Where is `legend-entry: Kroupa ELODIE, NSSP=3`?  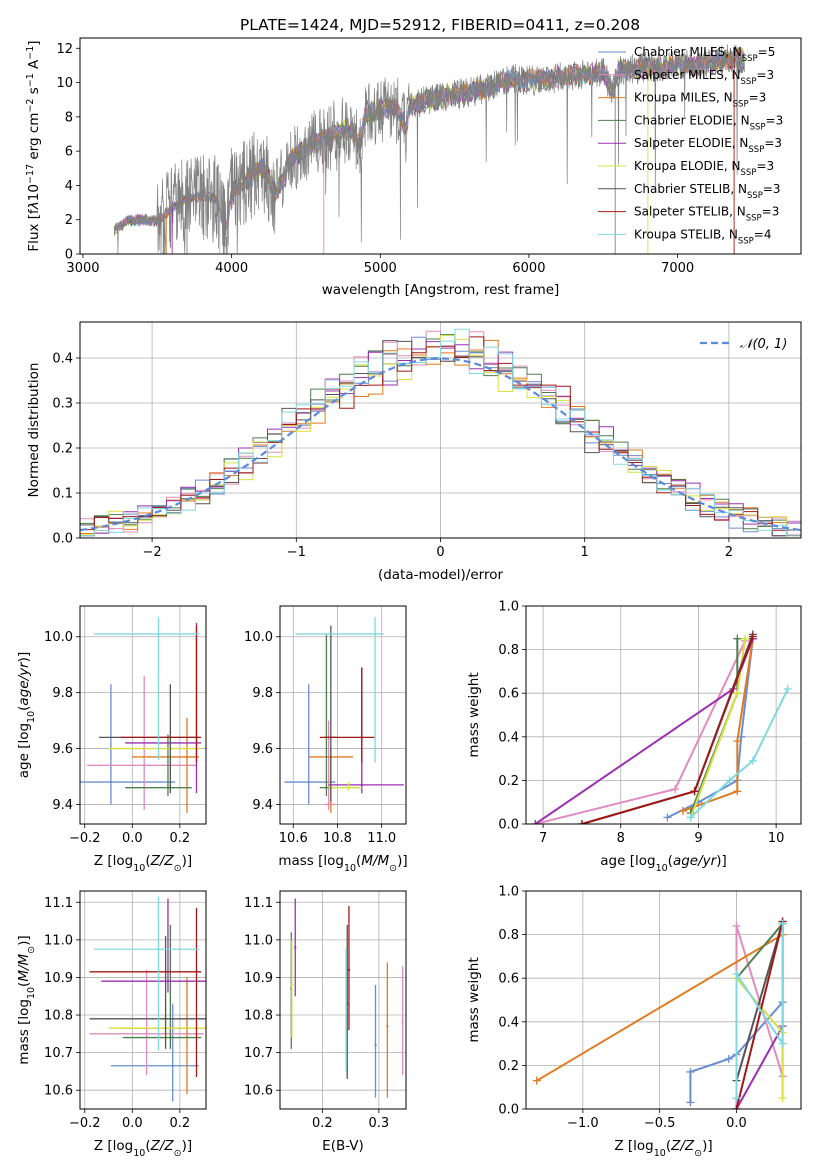
legend-entry: Kroupa ELODIE, NSSP=3 is located at coordinates (704, 168).